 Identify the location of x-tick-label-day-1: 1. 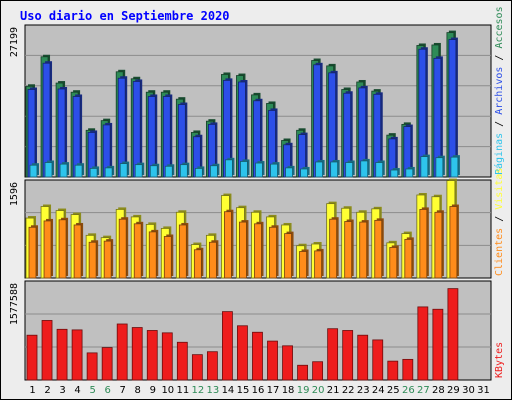
(32, 390).